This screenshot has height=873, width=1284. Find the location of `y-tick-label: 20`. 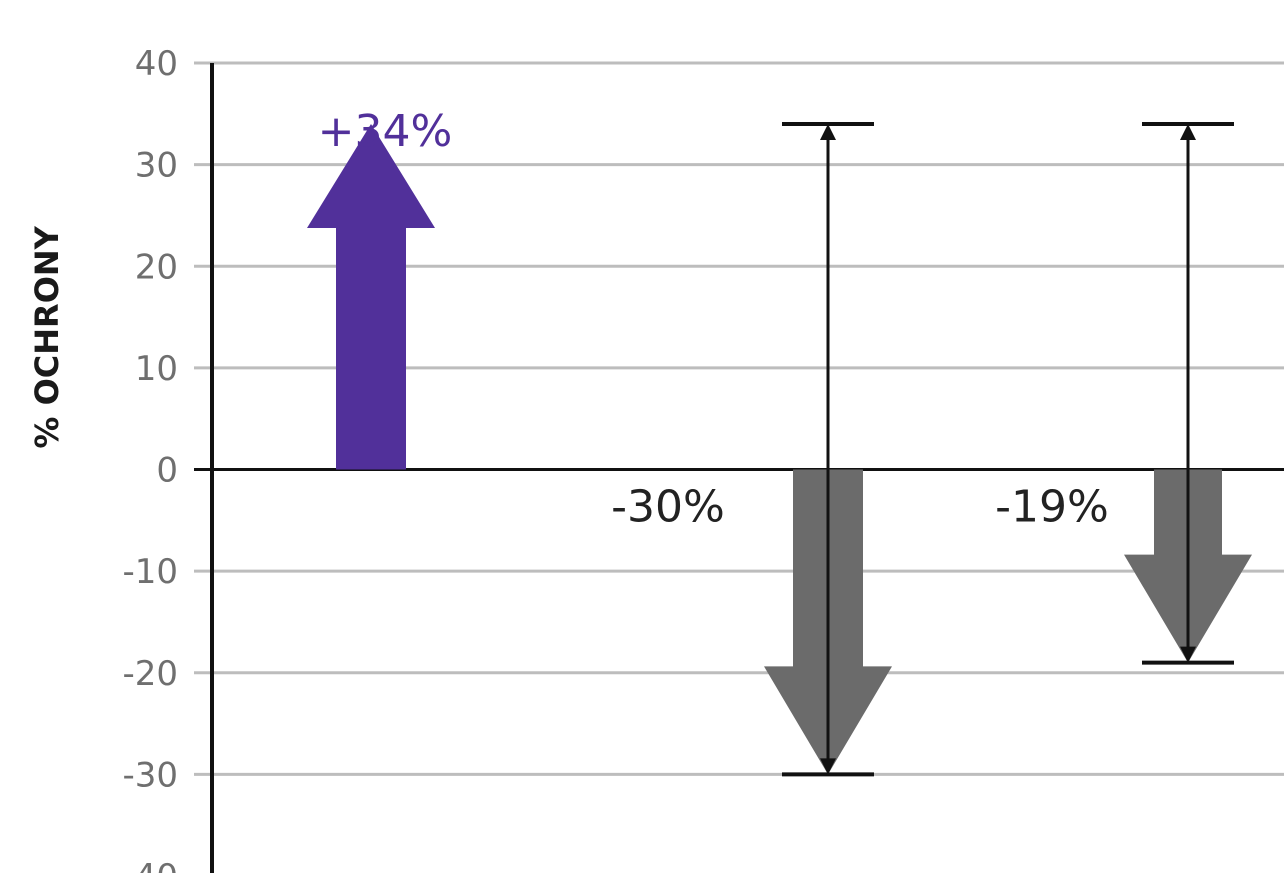

y-tick-label: 20 is located at coordinates (156, 267).